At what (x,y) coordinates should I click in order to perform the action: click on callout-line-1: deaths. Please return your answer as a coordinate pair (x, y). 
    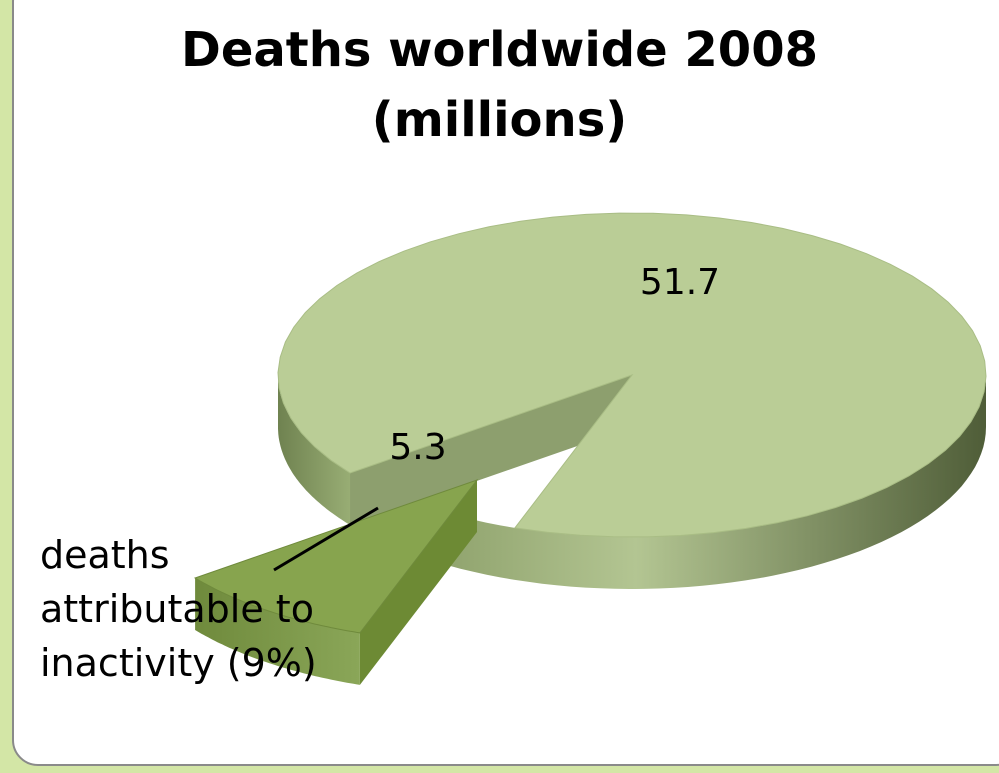
    Looking at the image, I should click on (105, 555).